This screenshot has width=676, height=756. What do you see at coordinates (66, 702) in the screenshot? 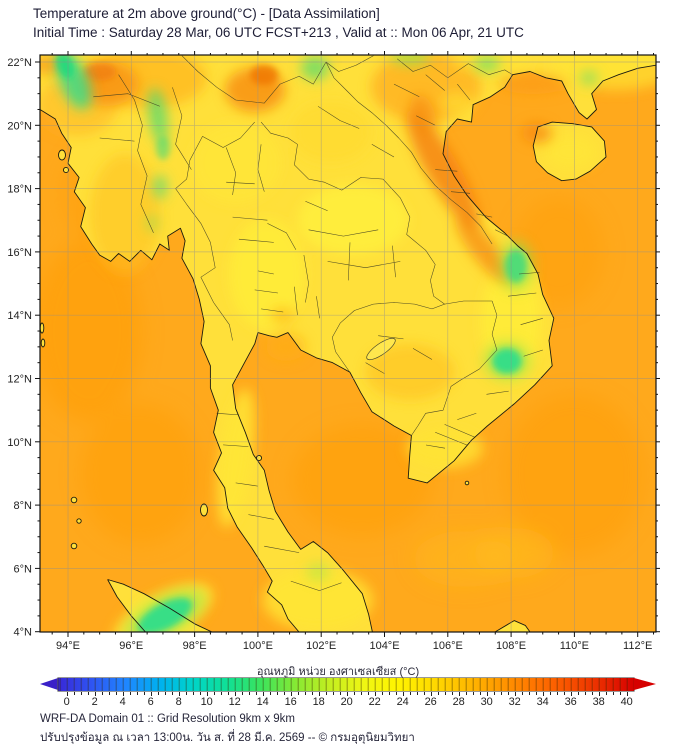
I see `colorbar-tick-number: 0` at bounding box center [66, 702].